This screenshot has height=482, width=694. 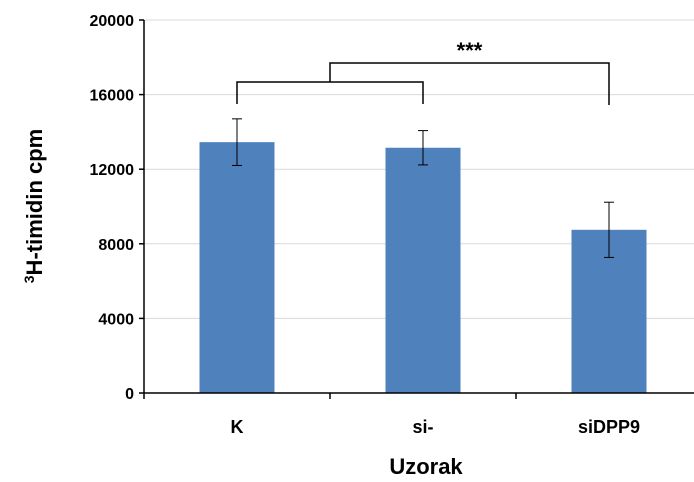 I want to click on significance-bracket: ***, so click(x=423, y=71).